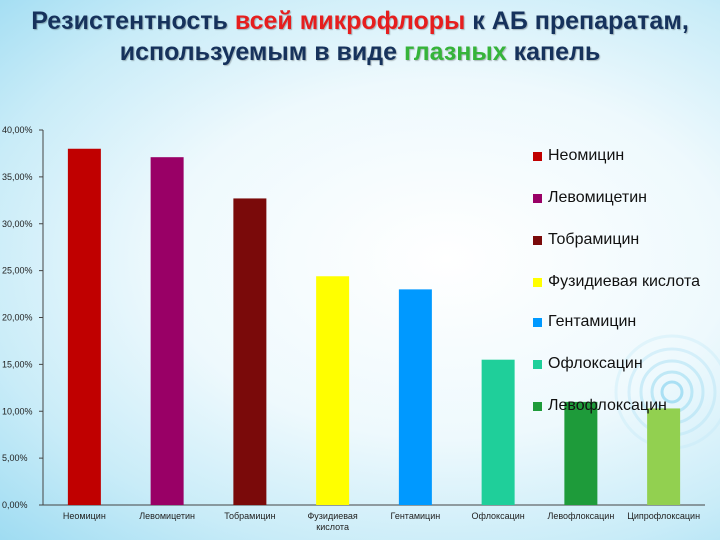 The width and height of the screenshot is (720, 540). I want to click on title-part: Резистентность, so click(133, 21).